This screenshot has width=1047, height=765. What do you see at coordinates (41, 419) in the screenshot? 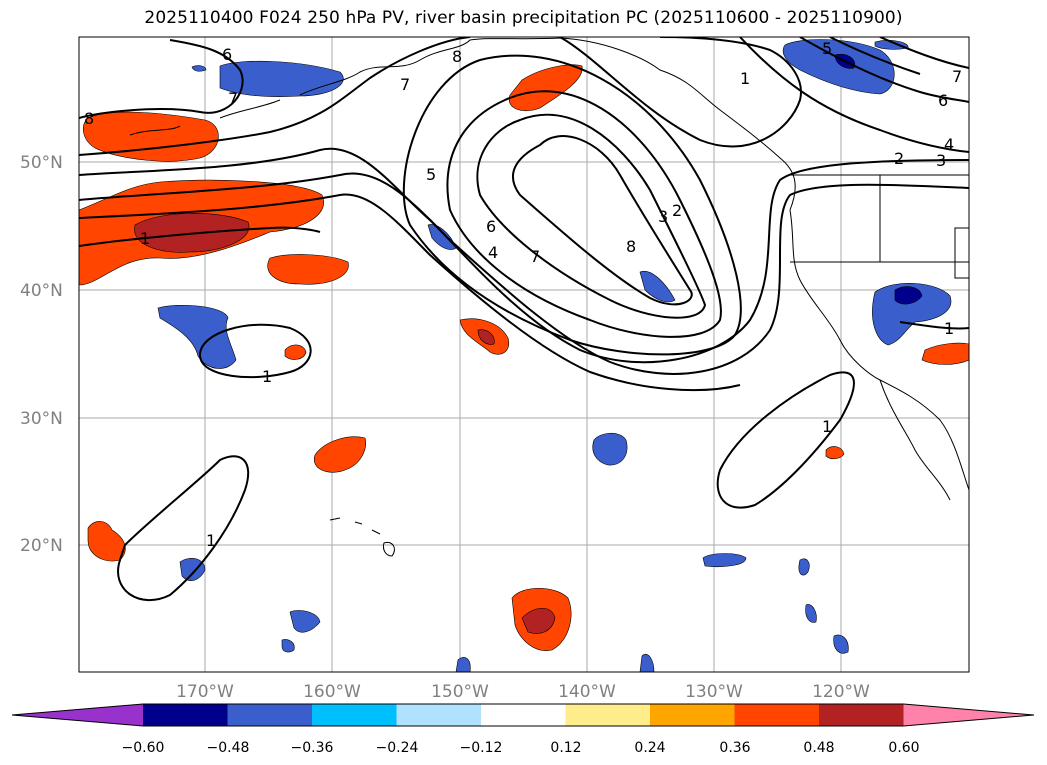
I see `lat-label: 30°N` at bounding box center [41, 419].